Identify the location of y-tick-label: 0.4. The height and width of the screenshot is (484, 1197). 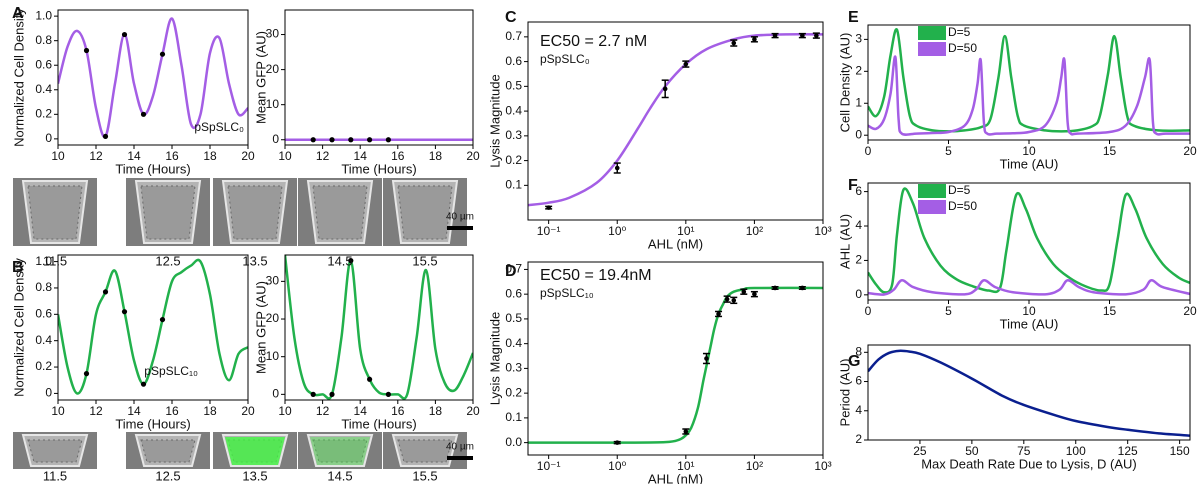
(43, 89).